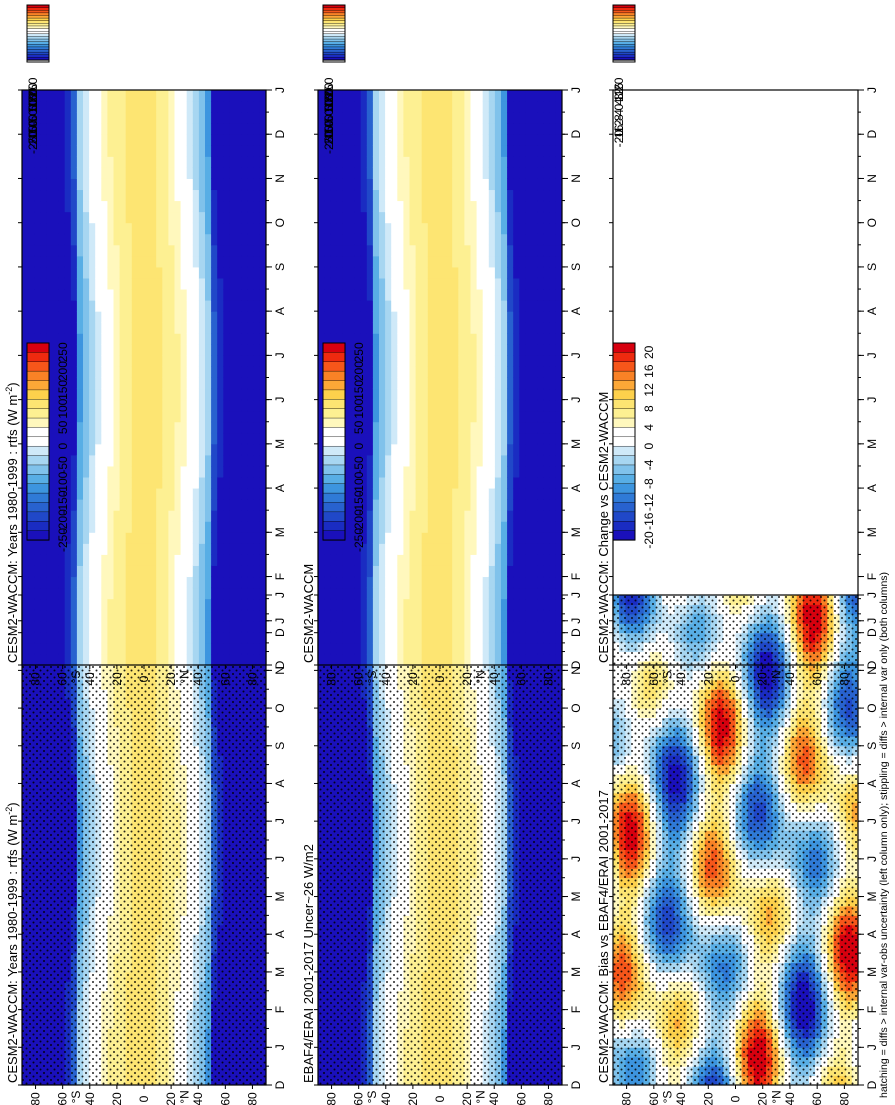 The image size is (895, 1105). What do you see at coordinates (280, 576) in the screenshot?
I see `month-label: F` at bounding box center [280, 576].